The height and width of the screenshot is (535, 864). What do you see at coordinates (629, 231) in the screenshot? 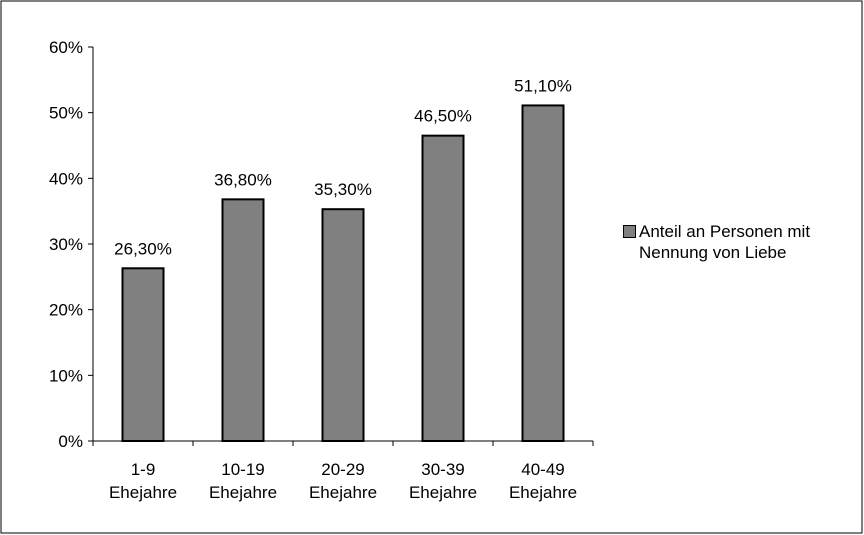
I see `legend-swatch` at bounding box center [629, 231].